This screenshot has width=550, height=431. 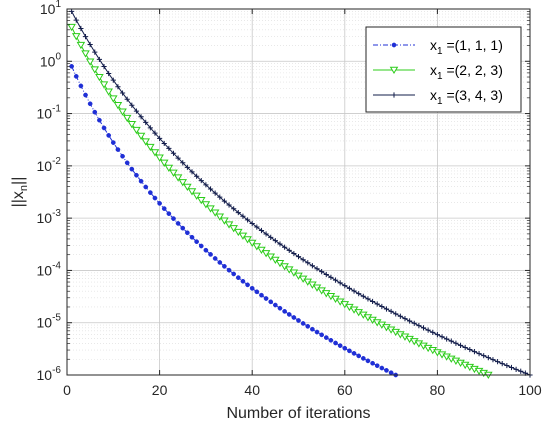 What do you see at coordinates (438, 72) in the screenshot?
I see `legend-entry: x1 =(2, 2, 3)` at bounding box center [438, 72].